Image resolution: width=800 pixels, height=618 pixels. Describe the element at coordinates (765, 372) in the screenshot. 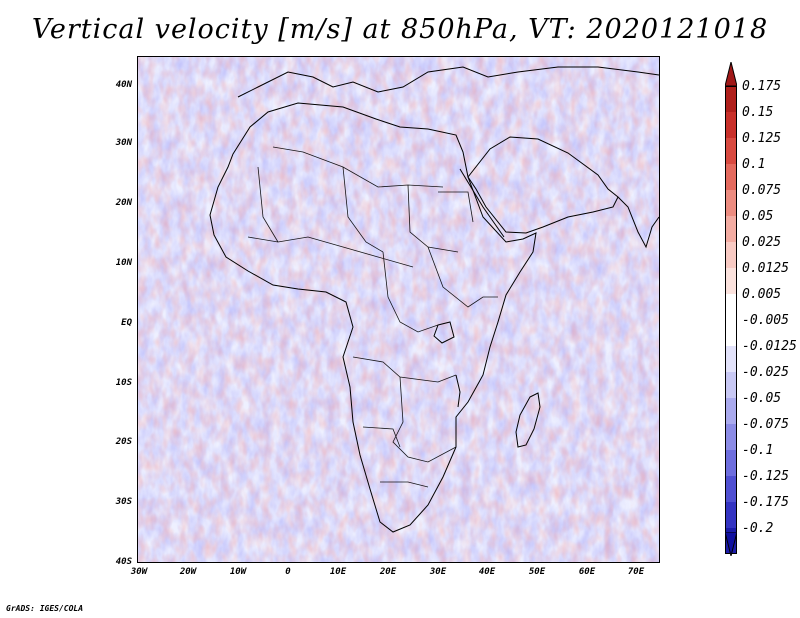

I see `colorbar-label: -0.025` at that location.